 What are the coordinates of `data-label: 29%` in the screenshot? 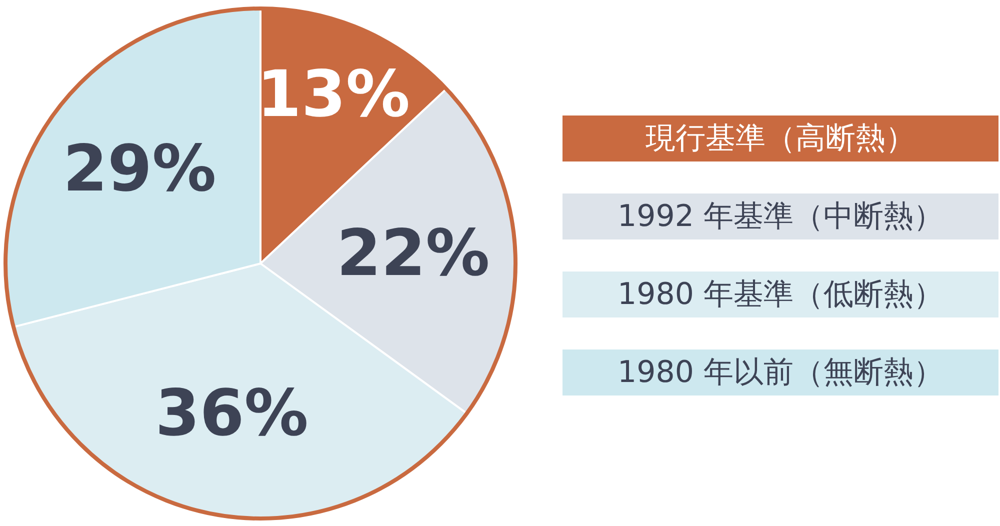 It's located at (139, 169).